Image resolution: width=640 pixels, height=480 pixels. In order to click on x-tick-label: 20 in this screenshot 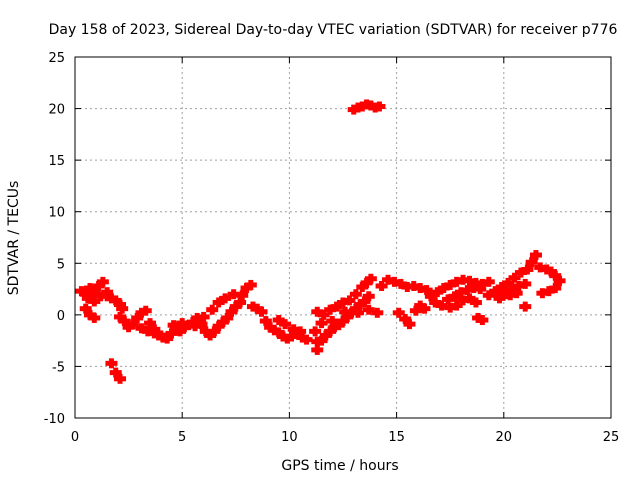, I will do `click(504, 437)`.